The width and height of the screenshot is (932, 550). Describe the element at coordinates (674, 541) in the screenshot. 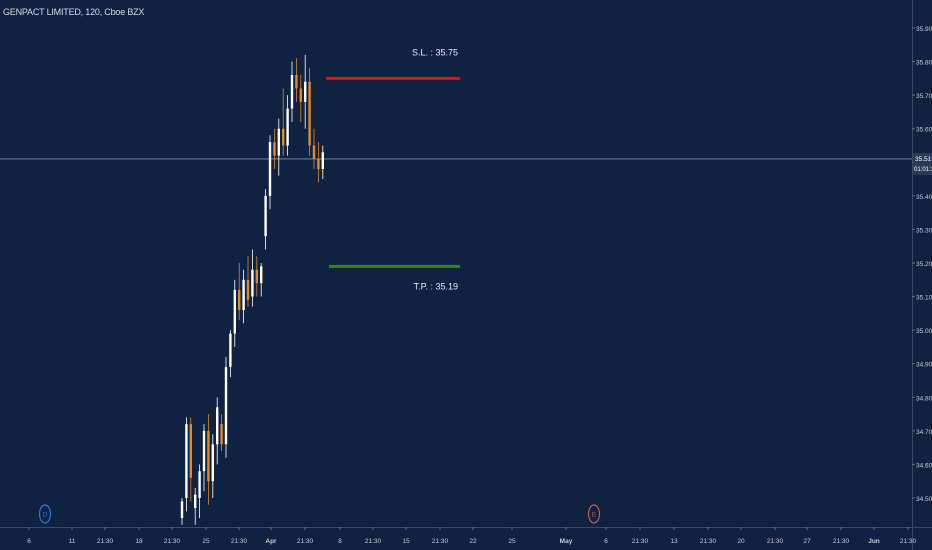

I see `x-tick-label: 13` at that location.